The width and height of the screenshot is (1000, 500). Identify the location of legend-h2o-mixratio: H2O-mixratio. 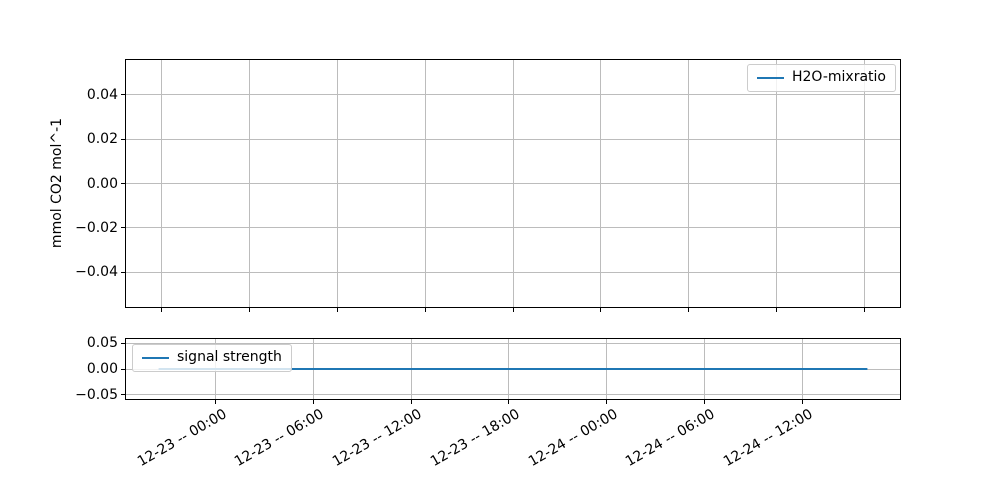
(821, 78).